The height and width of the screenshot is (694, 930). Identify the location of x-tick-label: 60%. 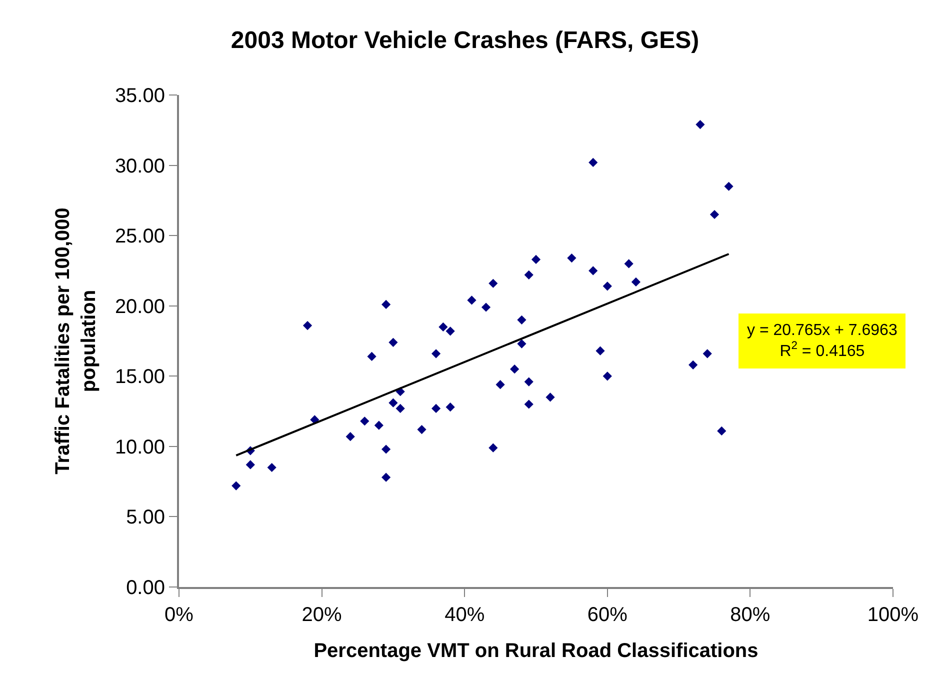
(607, 615).